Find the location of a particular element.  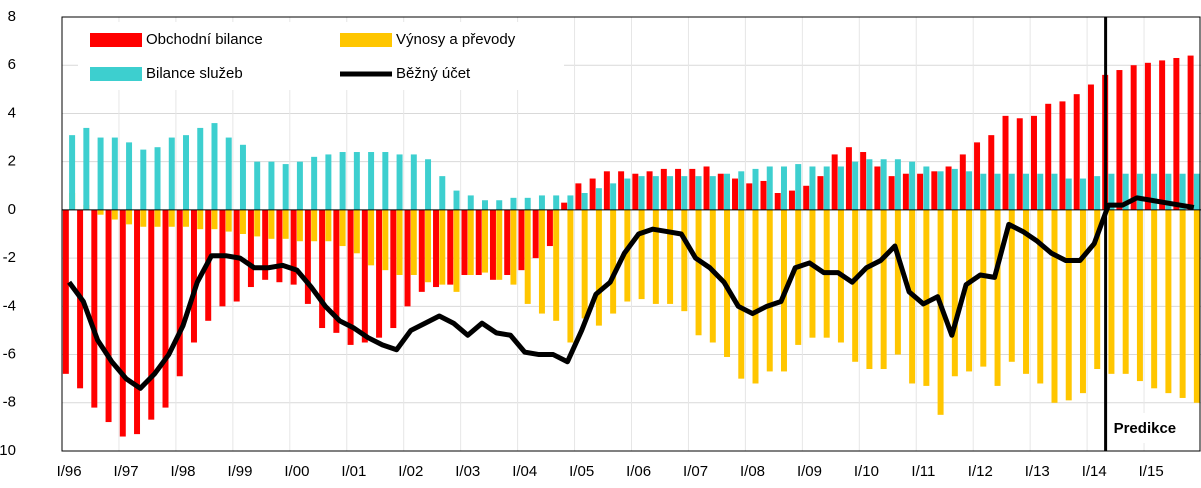

annotation-box is located at coordinates (1154, 428).